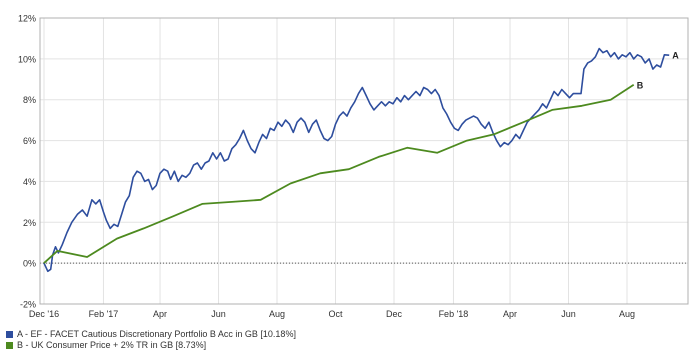  Describe the element at coordinates (9, 345) in the screenshot. I see `legend-swatch-b` at that location.